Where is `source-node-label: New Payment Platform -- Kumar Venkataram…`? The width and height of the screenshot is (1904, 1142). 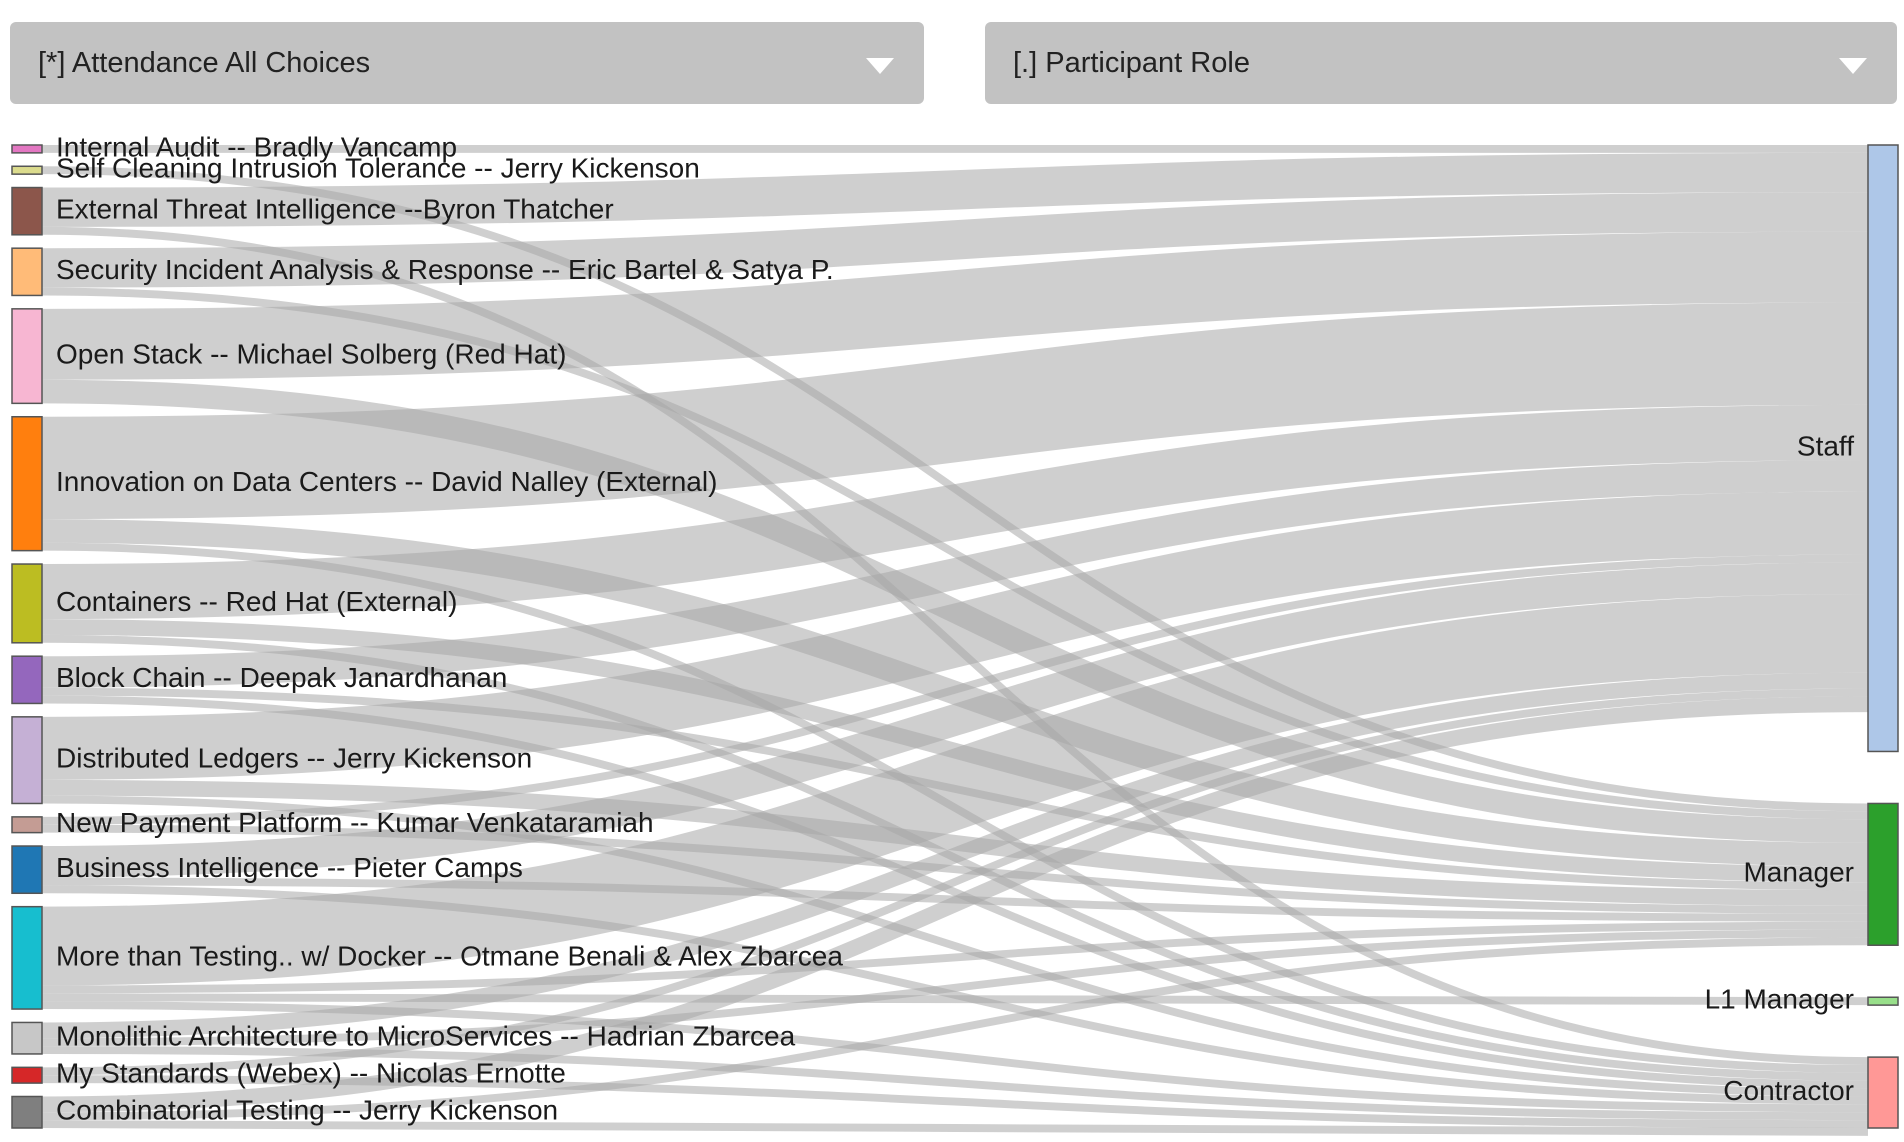
source-node-label: New Payment Platform -- Kumar Venkataram… is located at coordinates (355, 822).